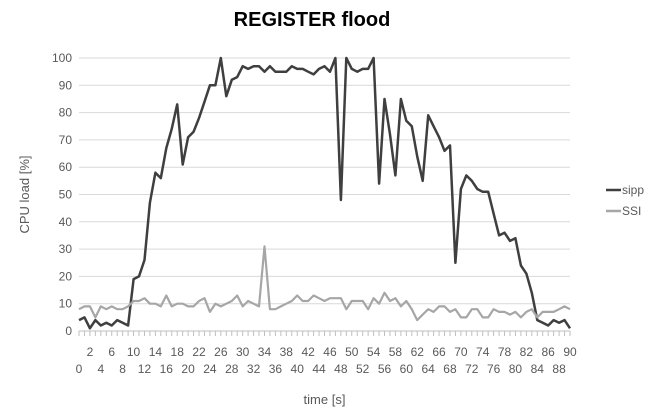 Image resolution: width=652 pixels, height=409 pixels. I want to click on x-tick-label: 82, so click(527, 352).